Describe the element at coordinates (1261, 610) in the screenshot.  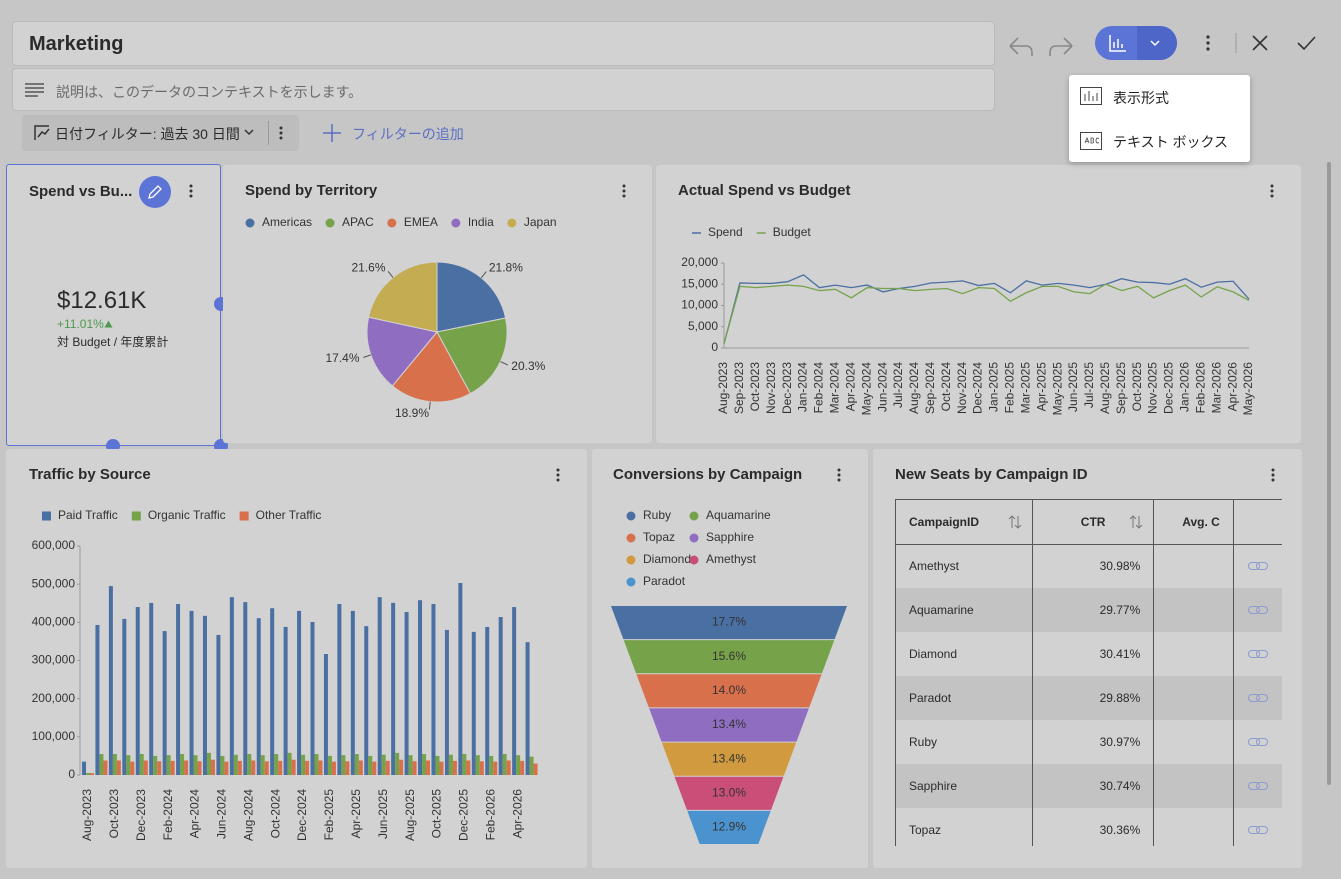
I see `icon-part` at that location.